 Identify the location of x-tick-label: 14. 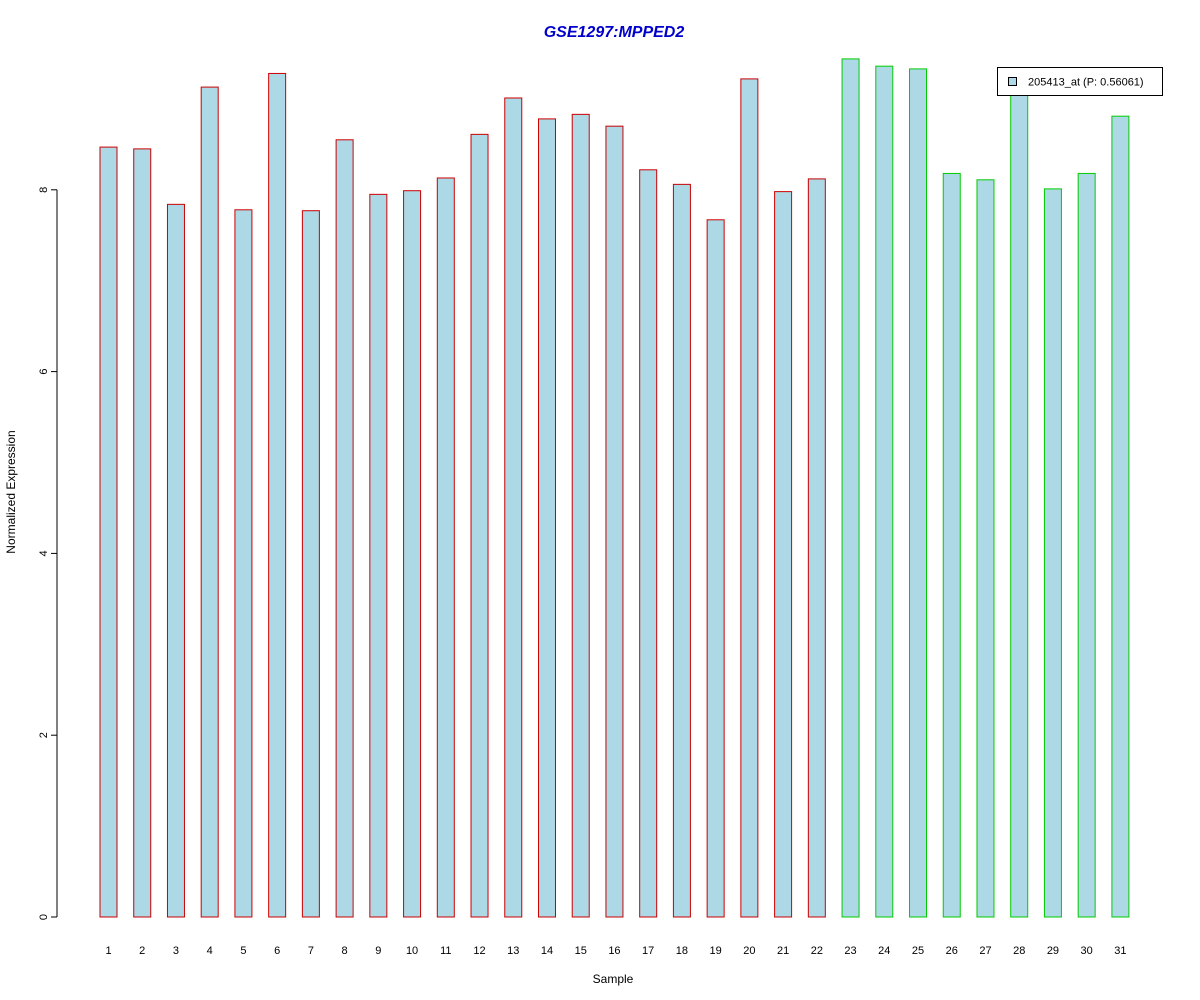
(547, 951).